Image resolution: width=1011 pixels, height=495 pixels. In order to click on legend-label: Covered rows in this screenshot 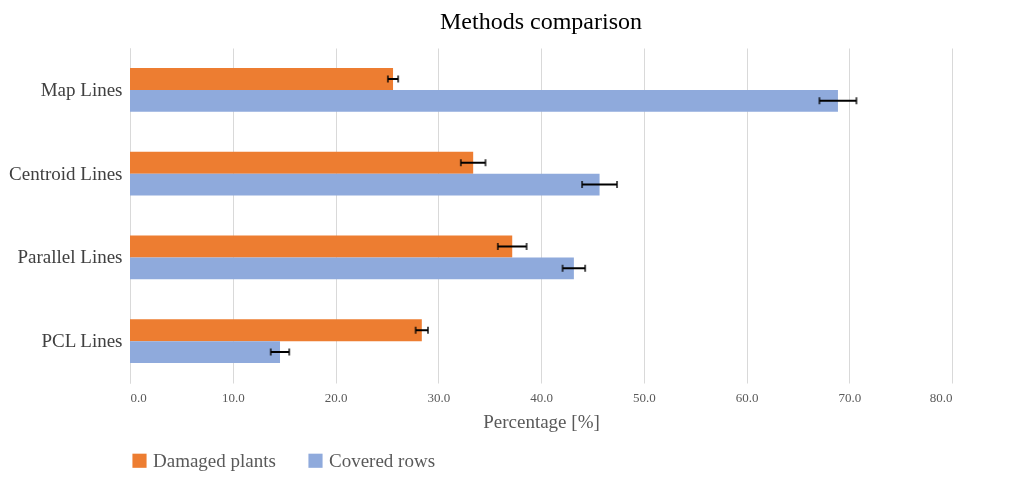, I will do `click(382, 460)`.